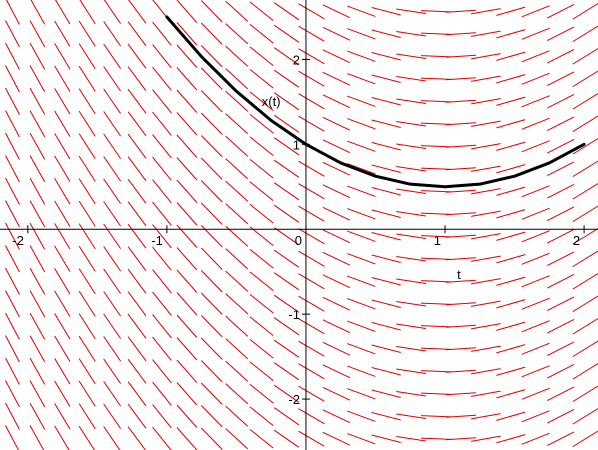 The width and height of the screenshot is (598, 450). Describe the element at coordinates (437, 240) in the screenshot. I see `x-tick-label: 1` at that location.